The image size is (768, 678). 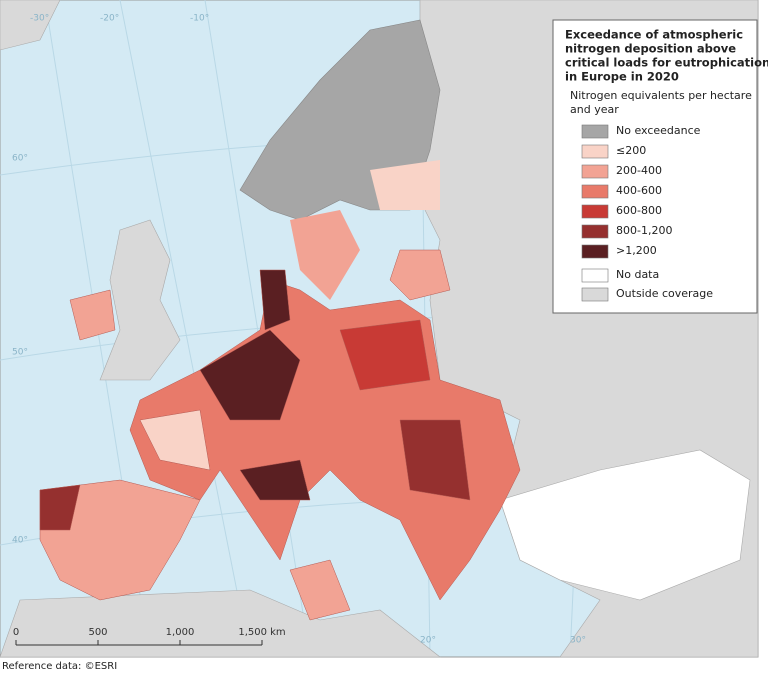 What do you see at coordinates (97, 632) in the screenshot?
I see `scale-label: 500` at bounding box center [97, 632].